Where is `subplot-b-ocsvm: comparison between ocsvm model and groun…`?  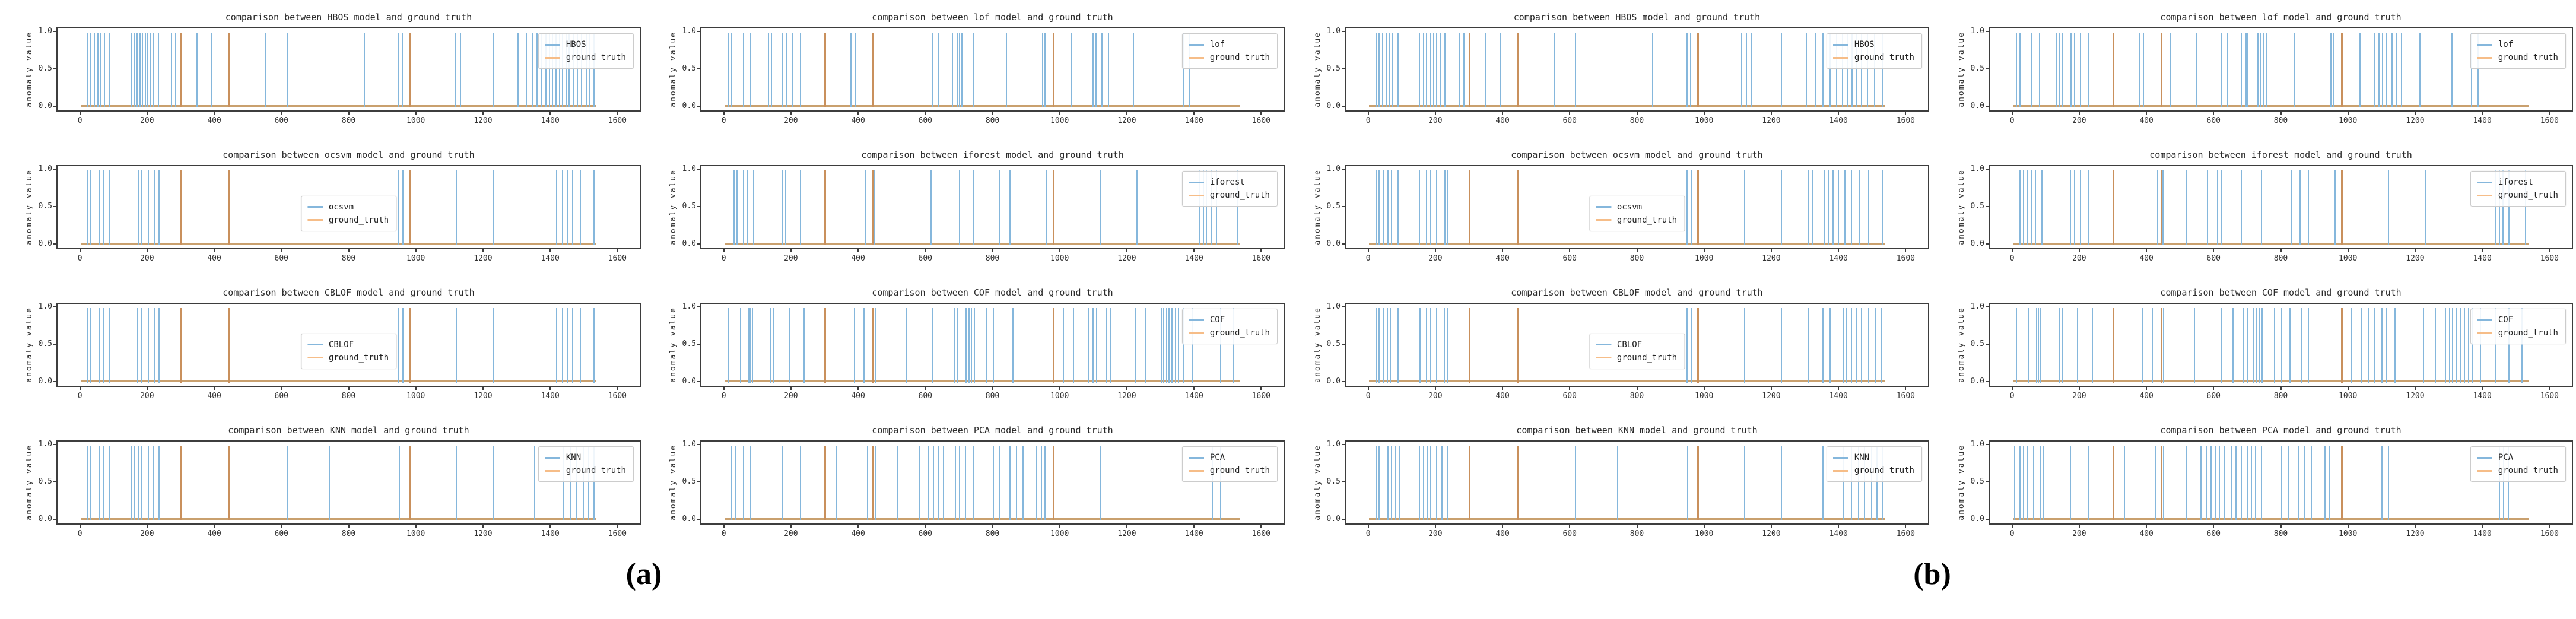 subplot-b-ocsvm: comparison between ocsvm model and groun… is located at coordinates (1610, 206).